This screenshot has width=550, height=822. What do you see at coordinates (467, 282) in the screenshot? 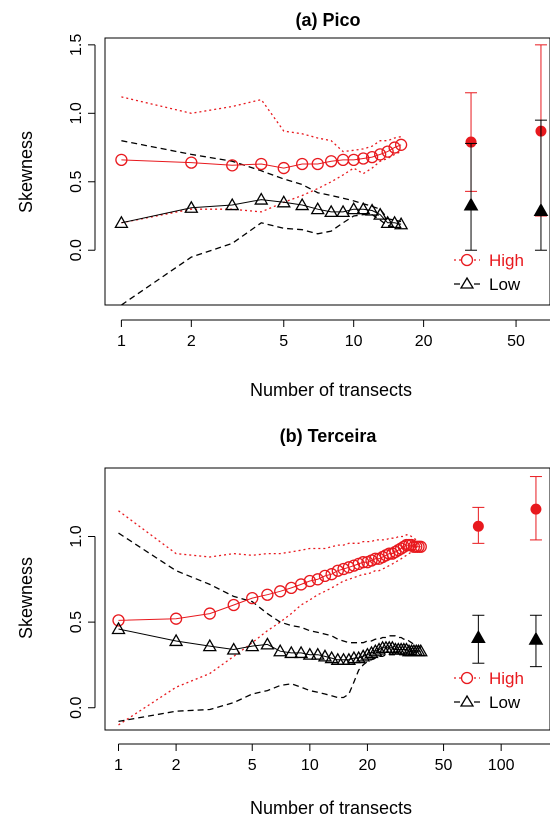
I see `panel-a-legend-low-marker` at bounding box center [467, 282].